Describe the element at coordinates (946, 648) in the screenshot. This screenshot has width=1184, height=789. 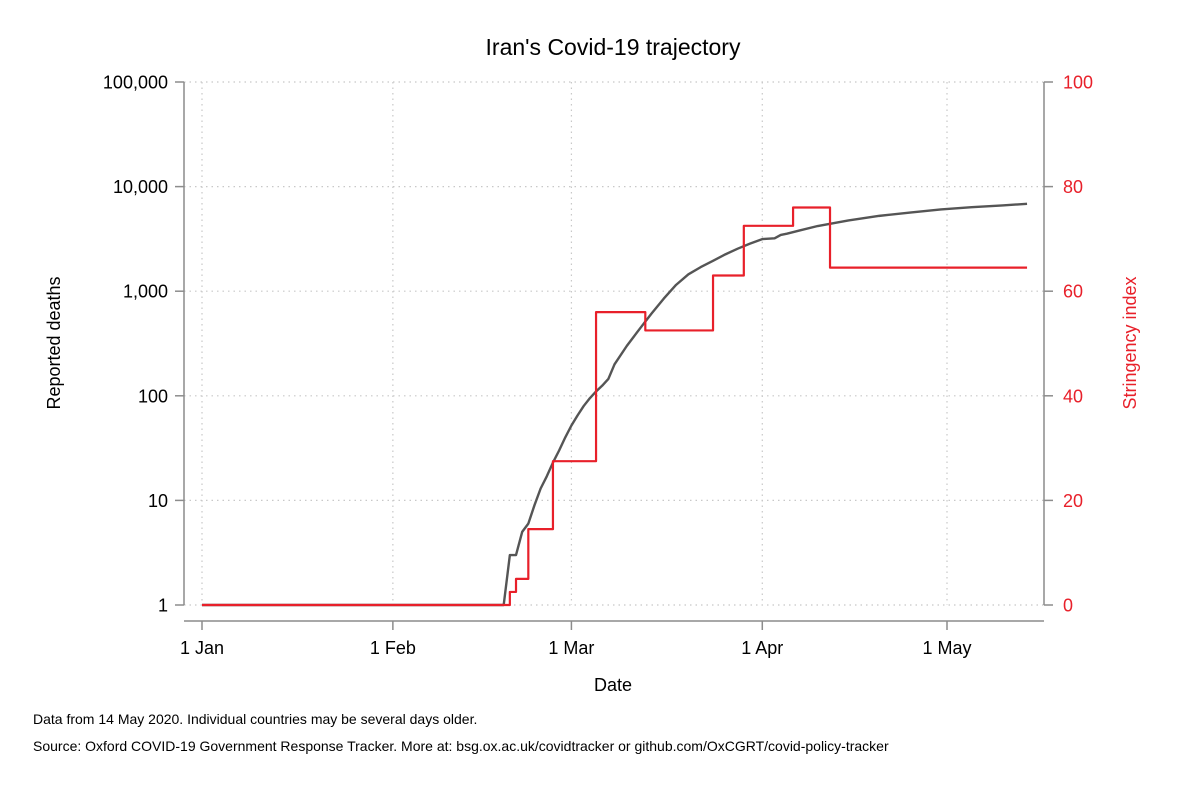
I see `x-tick-label-4: 1 May` at that location.